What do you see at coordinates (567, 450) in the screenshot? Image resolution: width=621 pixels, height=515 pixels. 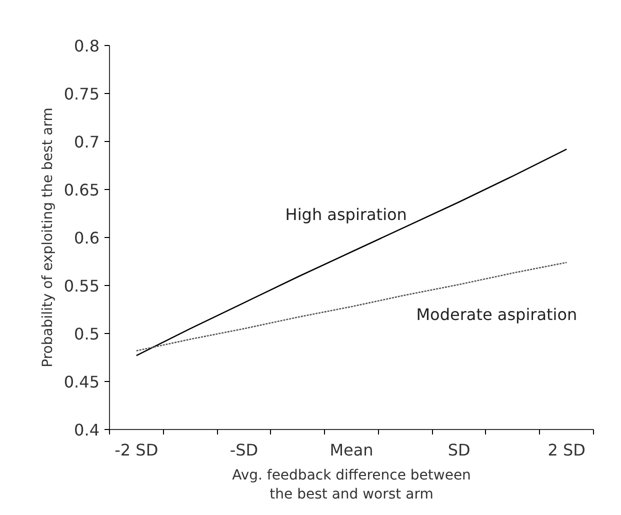 I see `x-tick-label: 2 SD` at bounding box center [567, 450].